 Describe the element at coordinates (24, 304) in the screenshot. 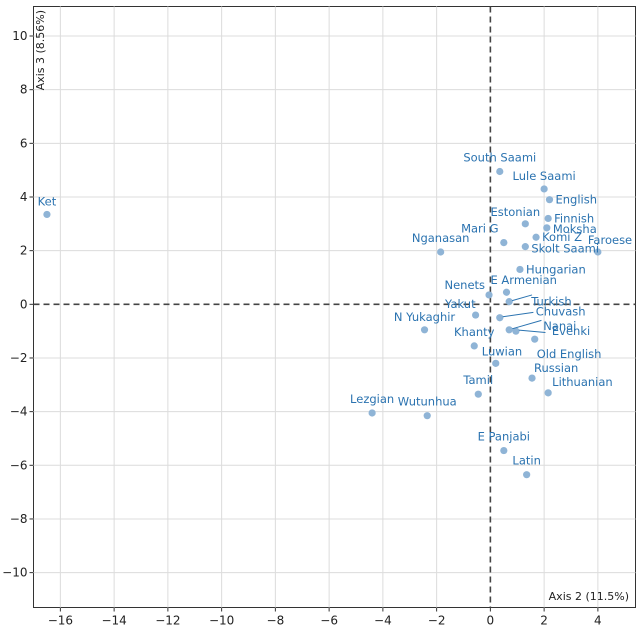

I see `y-tick-label: 0` at that location.